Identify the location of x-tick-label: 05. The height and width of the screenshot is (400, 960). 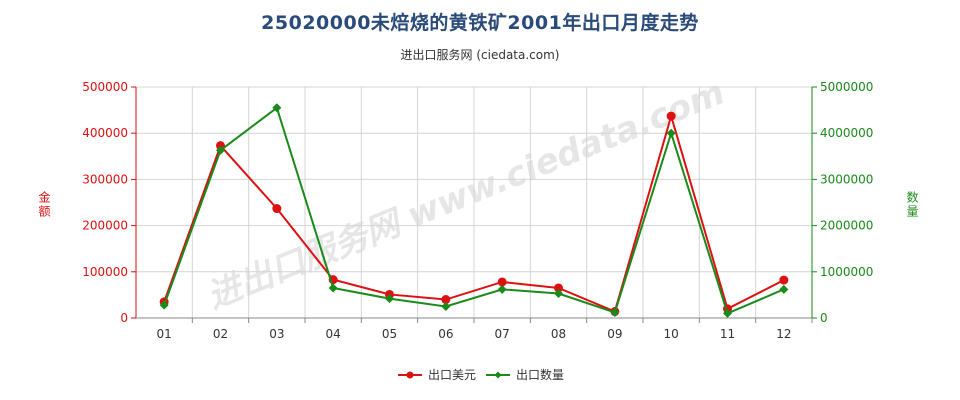
(389, 334).